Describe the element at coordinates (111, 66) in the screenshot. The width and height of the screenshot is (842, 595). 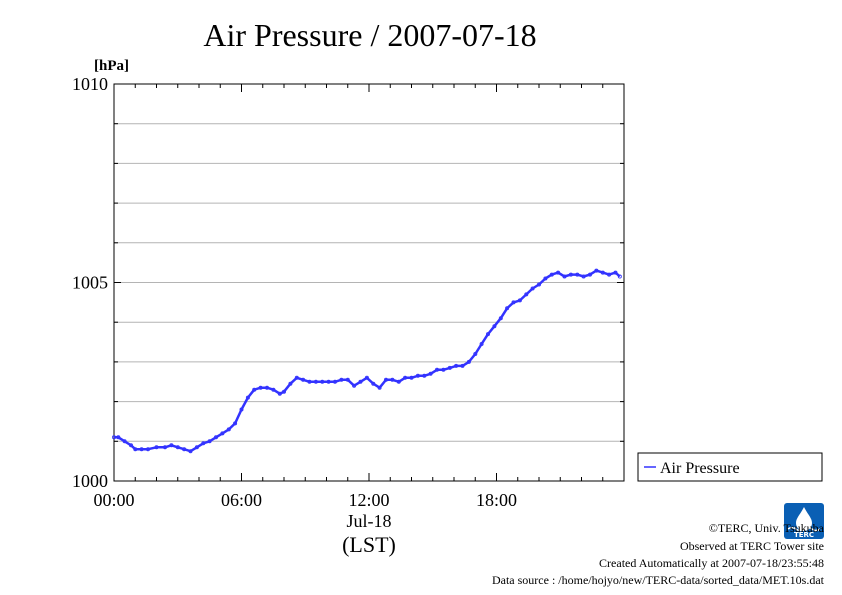
I see `y-axis-unit-label: [hPa]` at that location.